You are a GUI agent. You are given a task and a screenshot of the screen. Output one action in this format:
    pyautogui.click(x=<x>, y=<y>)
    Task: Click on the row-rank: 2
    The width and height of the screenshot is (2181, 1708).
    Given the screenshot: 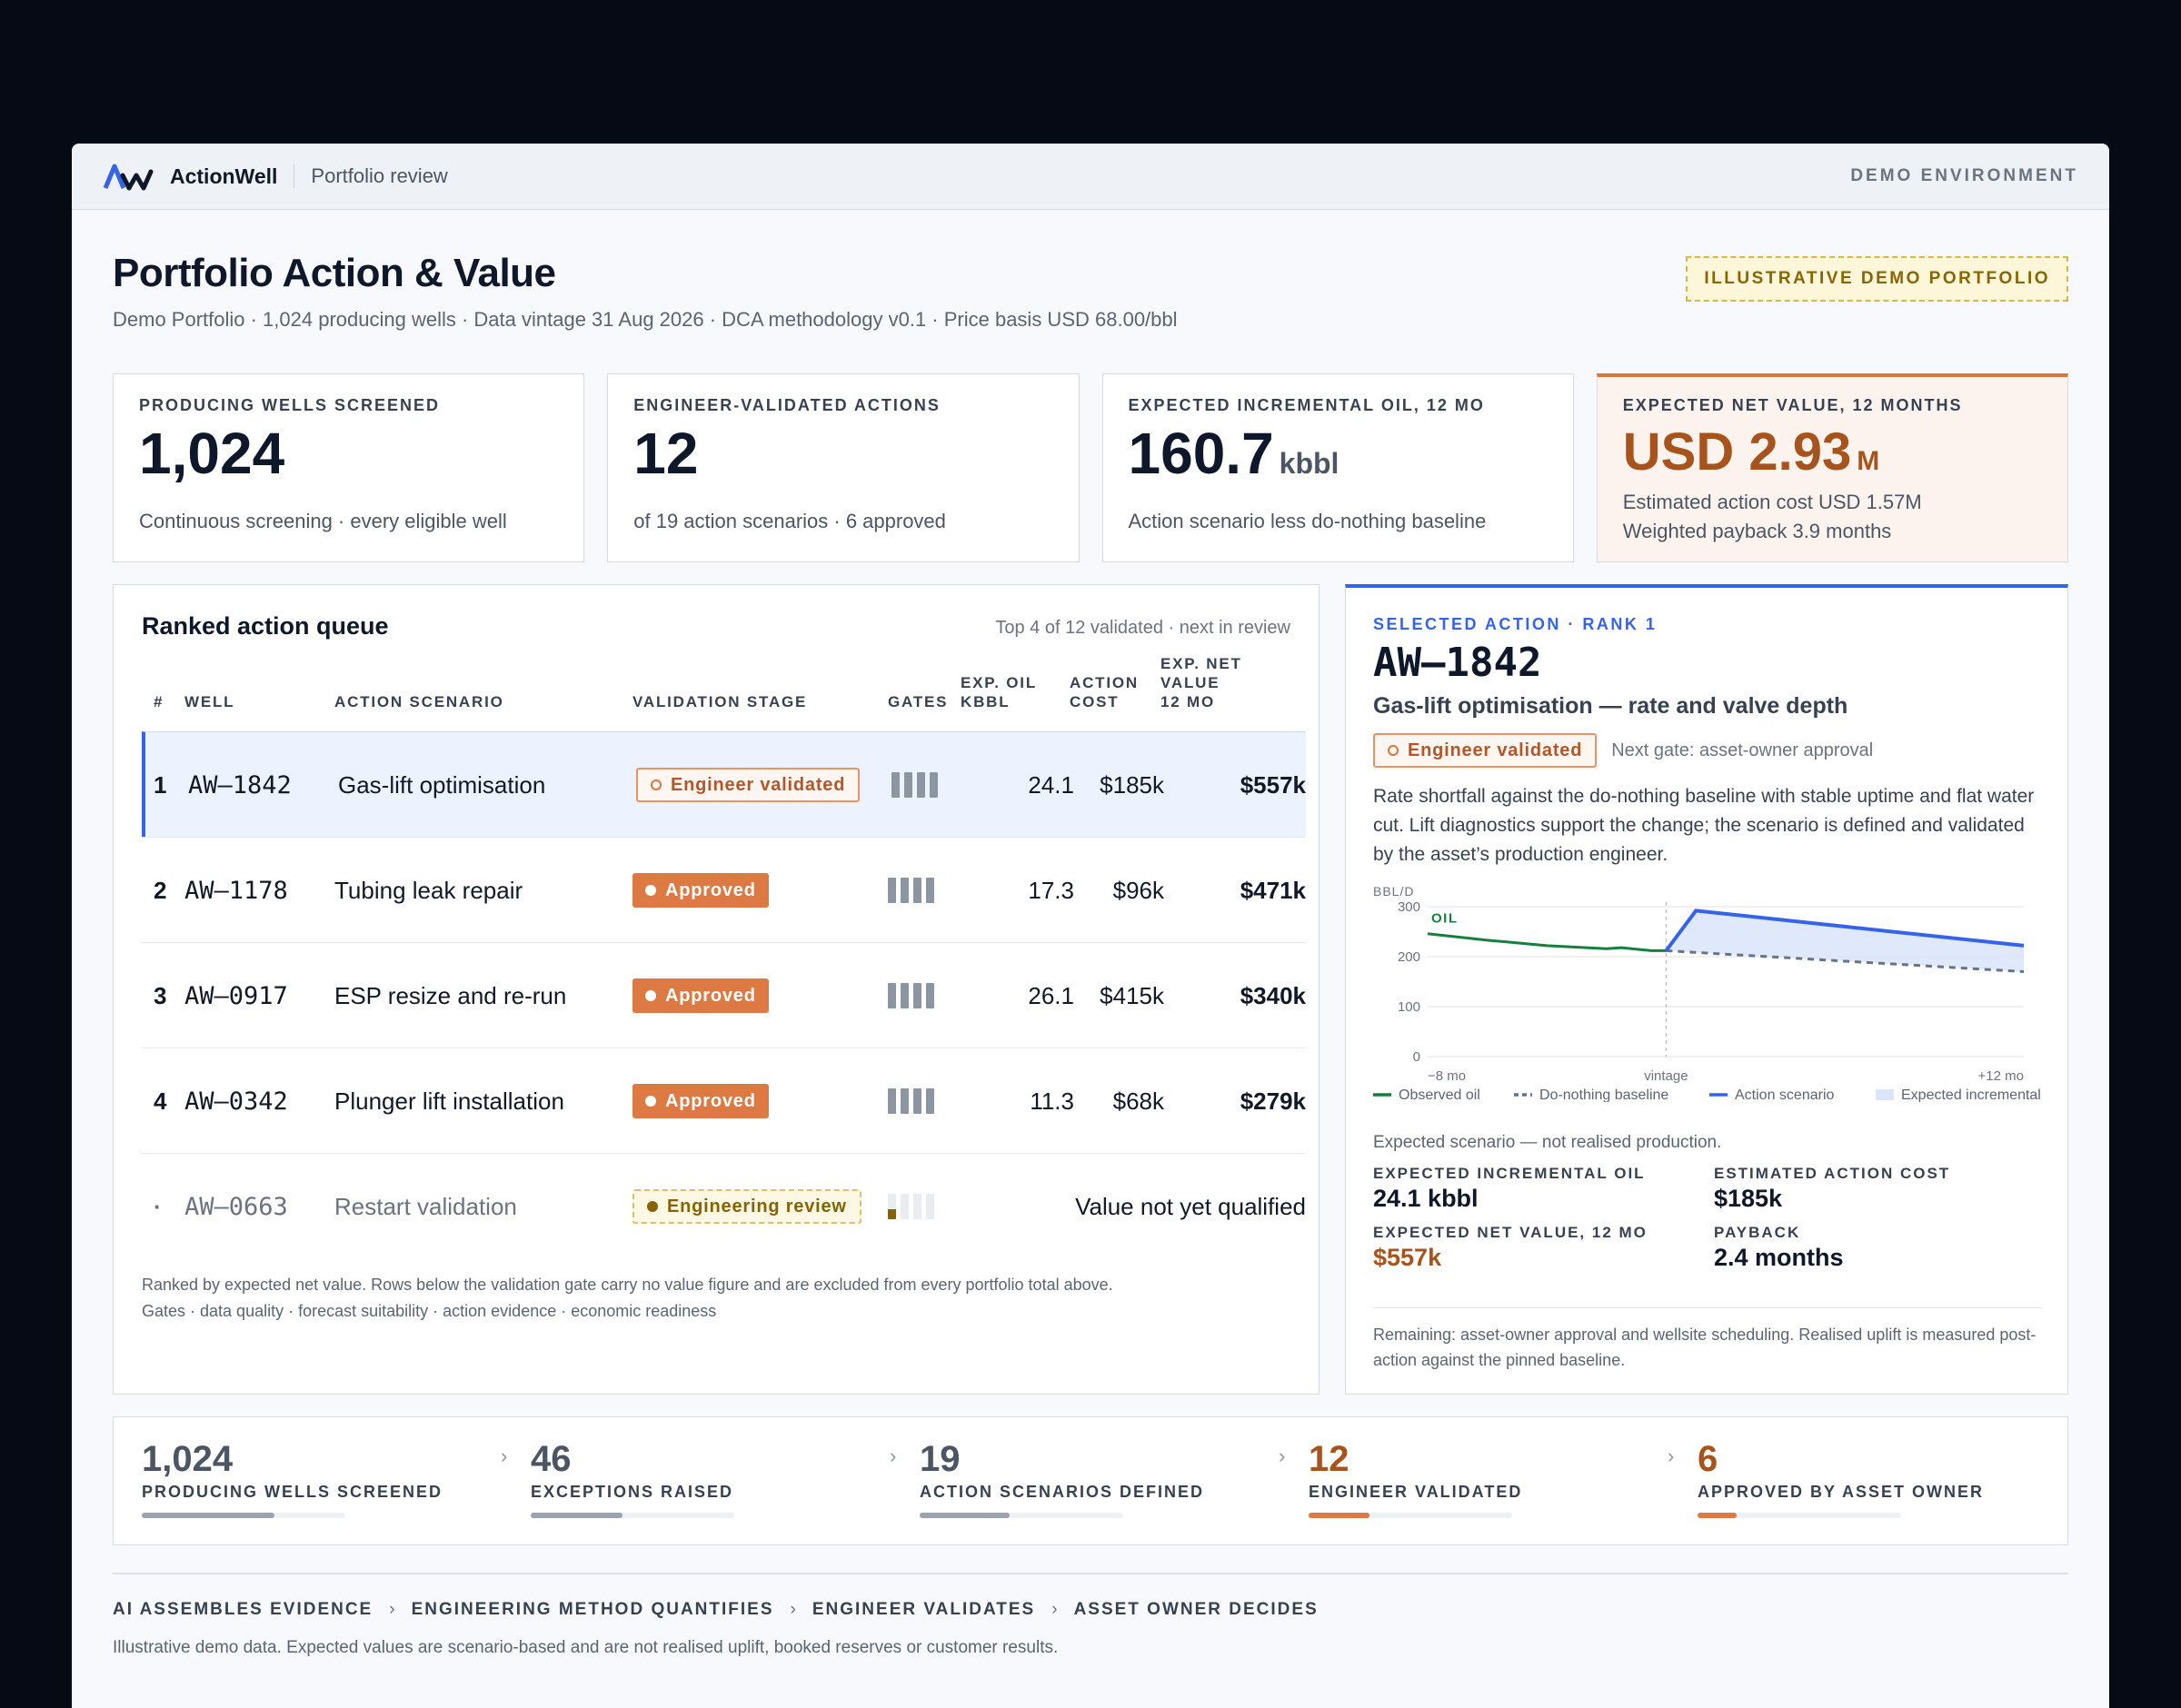 What is the action you would take?
    pyautogui.click(x=160, y=890)
    